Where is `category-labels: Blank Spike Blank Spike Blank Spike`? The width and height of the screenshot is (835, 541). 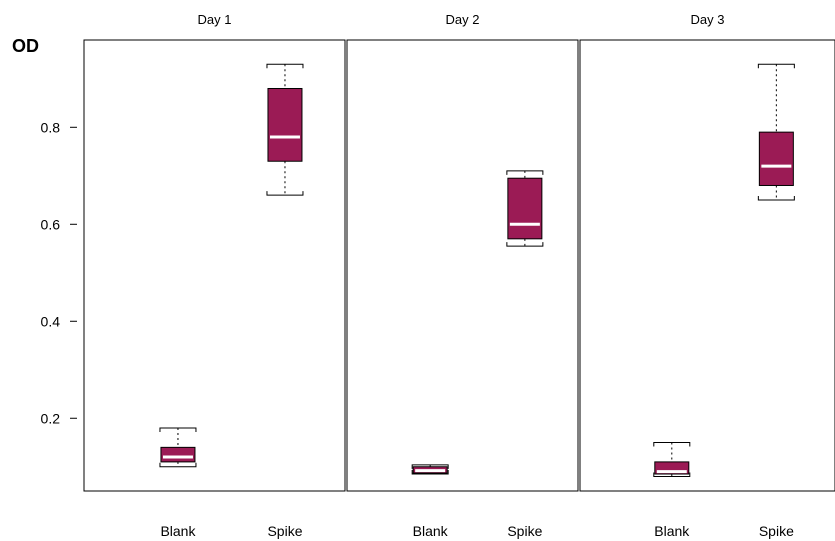
category-labels: Blank Spike Blank Spike Blank Spike is located at coordinates (477, 531).